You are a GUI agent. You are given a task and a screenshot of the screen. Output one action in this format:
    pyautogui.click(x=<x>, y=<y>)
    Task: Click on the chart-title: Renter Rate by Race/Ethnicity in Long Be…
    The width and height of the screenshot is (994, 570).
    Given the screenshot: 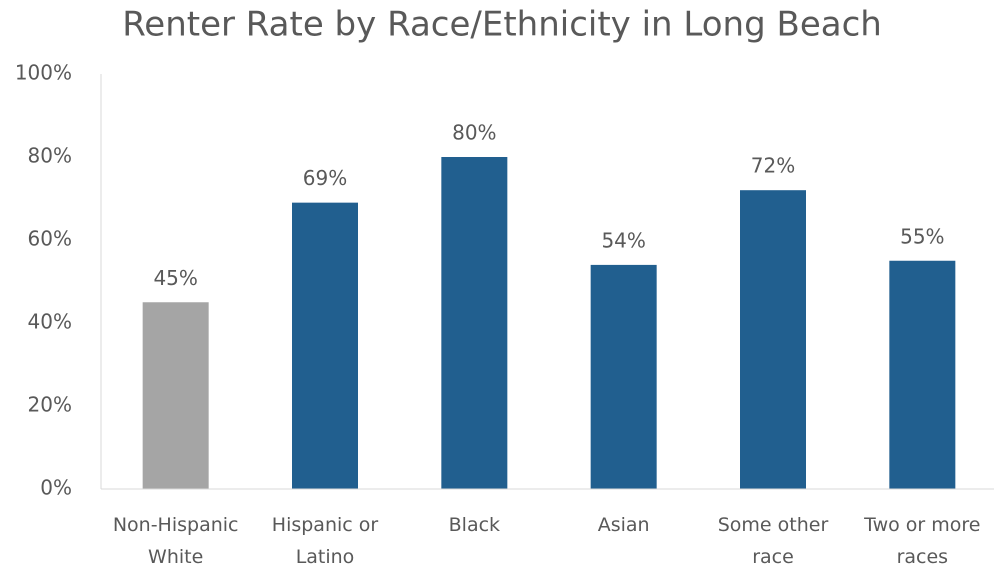 What is the action you would take?
    pyautogui.click(x=502, y=25)
    